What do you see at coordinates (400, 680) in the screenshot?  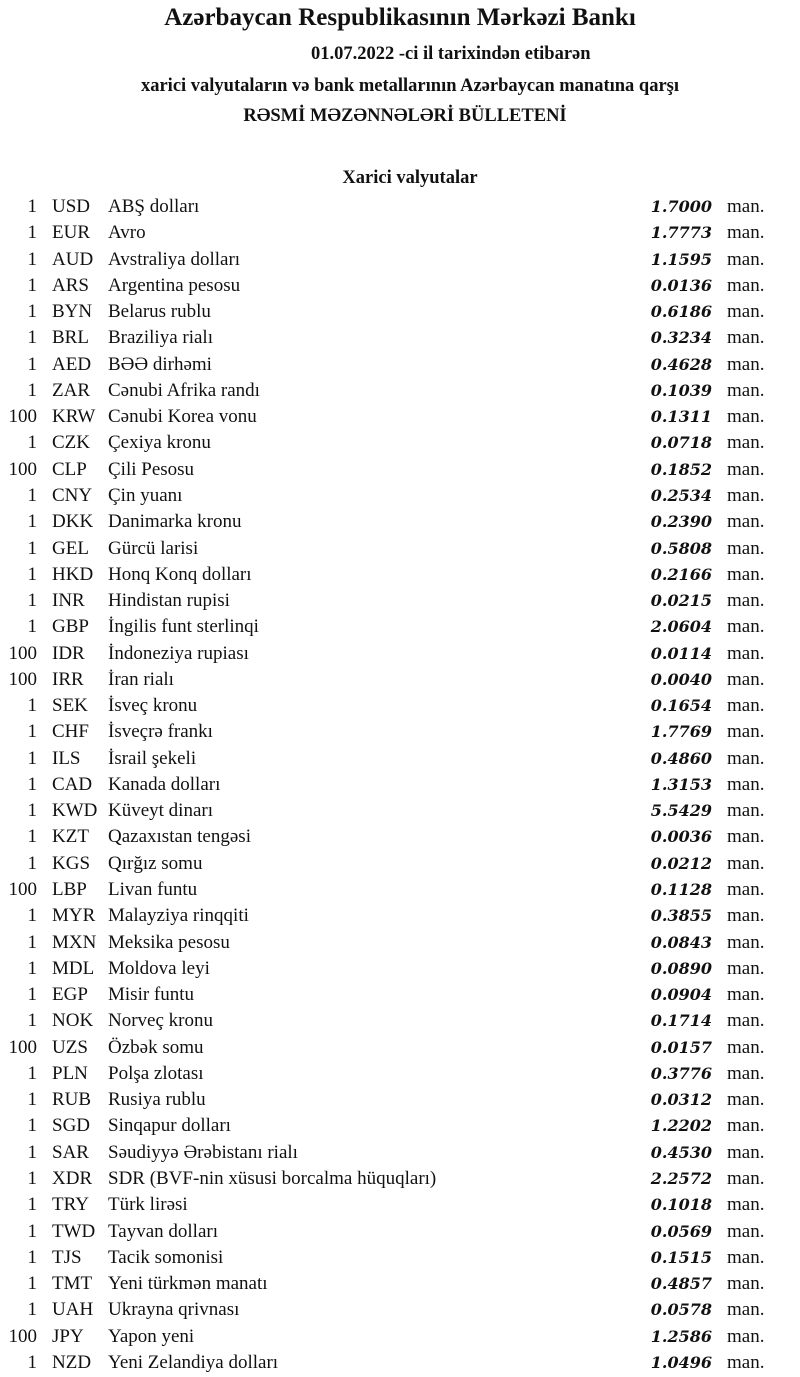 I see `currency-row: 100 IRR İran rialı 0.0040 man.` at bounding box center [400, 680].